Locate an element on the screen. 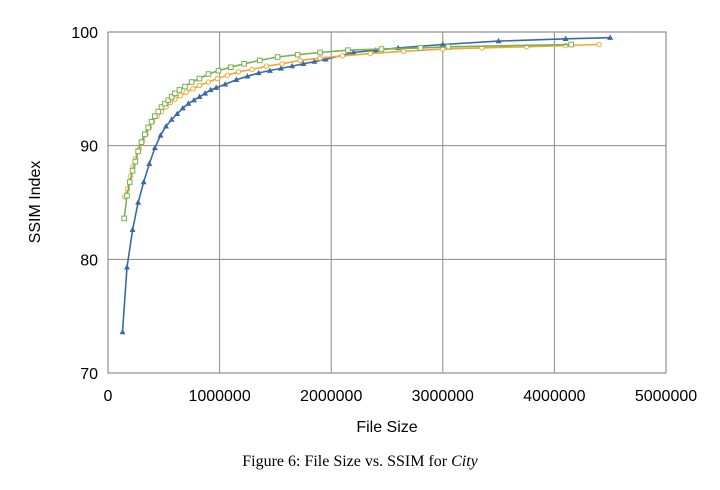 The width and height of the screenshot is (720, 490). x-tick-label: 4000000 is located at coordinates (554, 396).